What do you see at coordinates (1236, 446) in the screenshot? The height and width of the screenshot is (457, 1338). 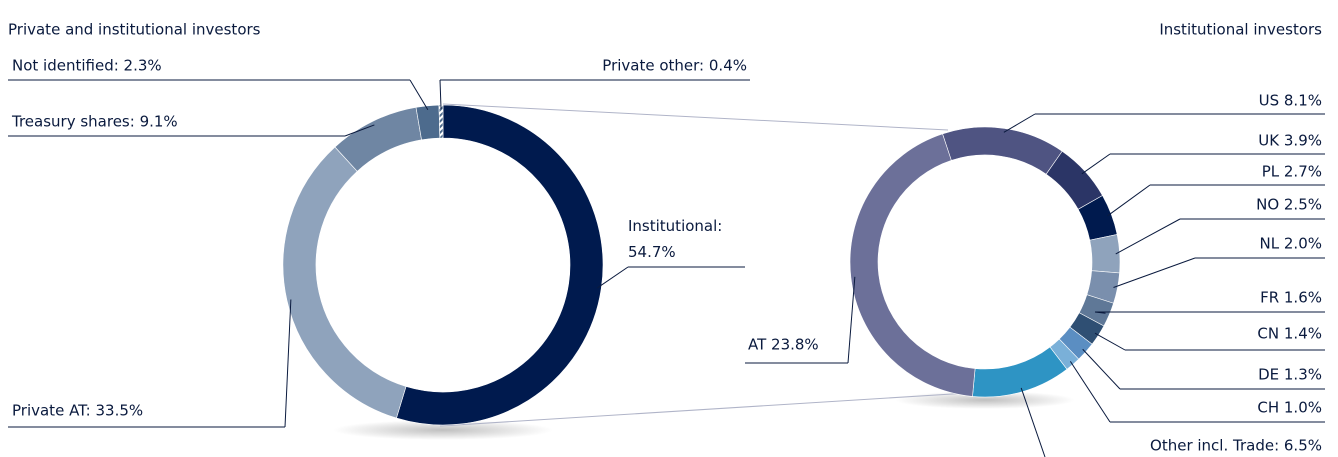 I see `data-label: Other incl. Trade: 6.5%` at bounding box center [1236, 446].